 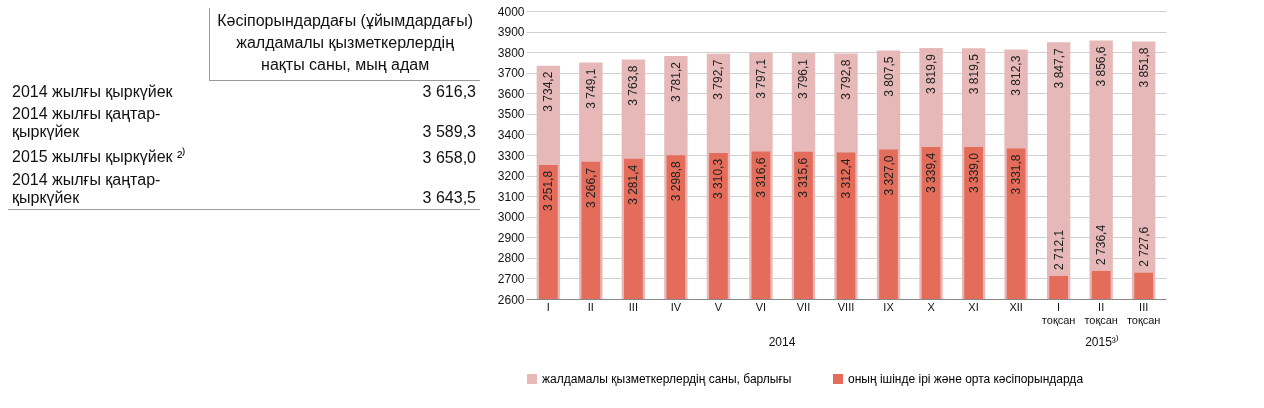 What do you see at coordinates (511, 52) in the screenshot?
I see `y-tick-label: 3800` at bounding box center [511, 52].